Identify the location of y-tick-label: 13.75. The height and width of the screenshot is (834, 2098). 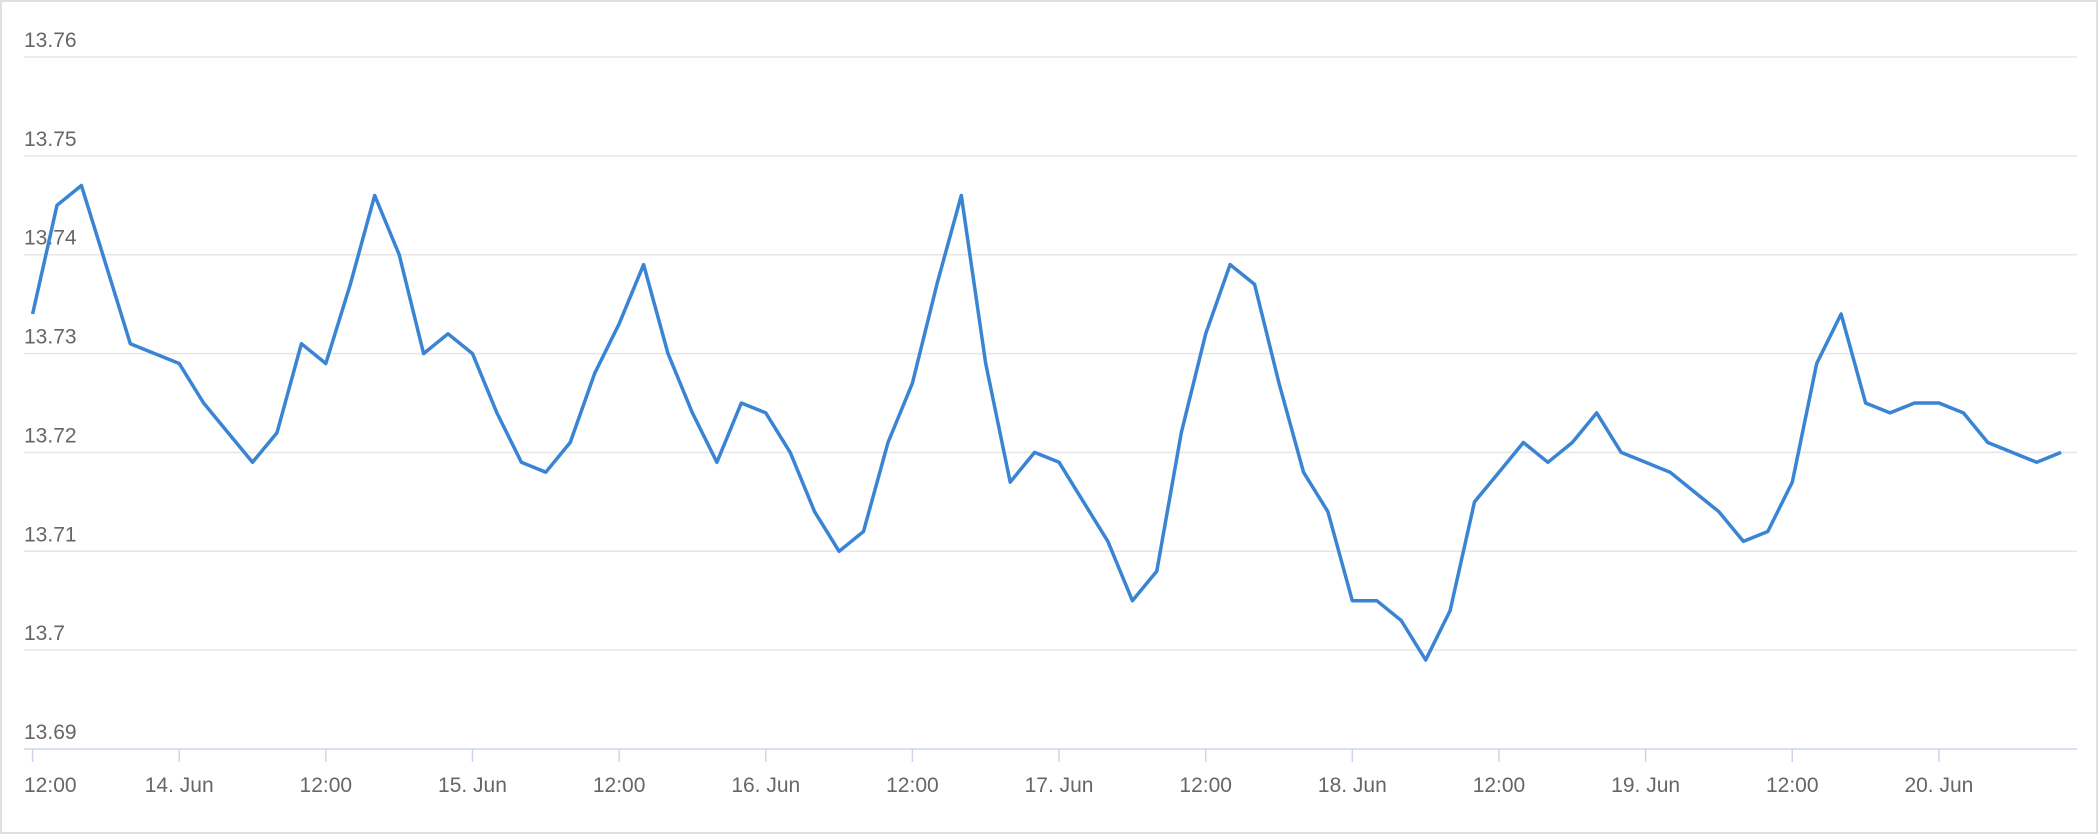
(50, 139).